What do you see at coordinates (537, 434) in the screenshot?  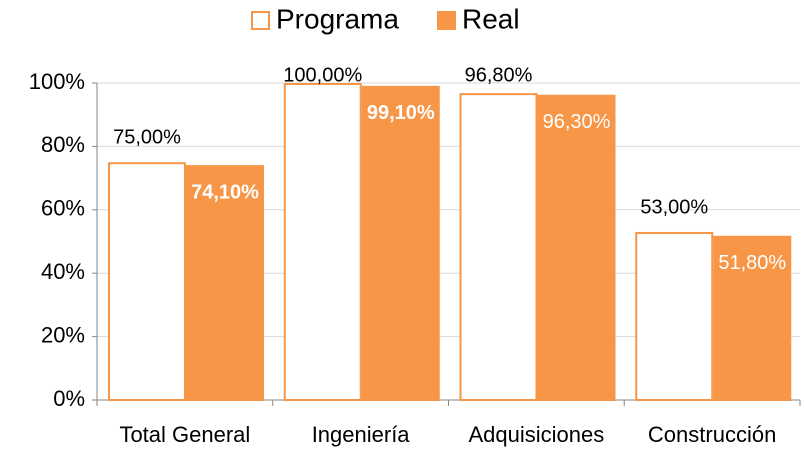 I see `x-tick-label: Adquisiciones` at bounding box center [537, 434].